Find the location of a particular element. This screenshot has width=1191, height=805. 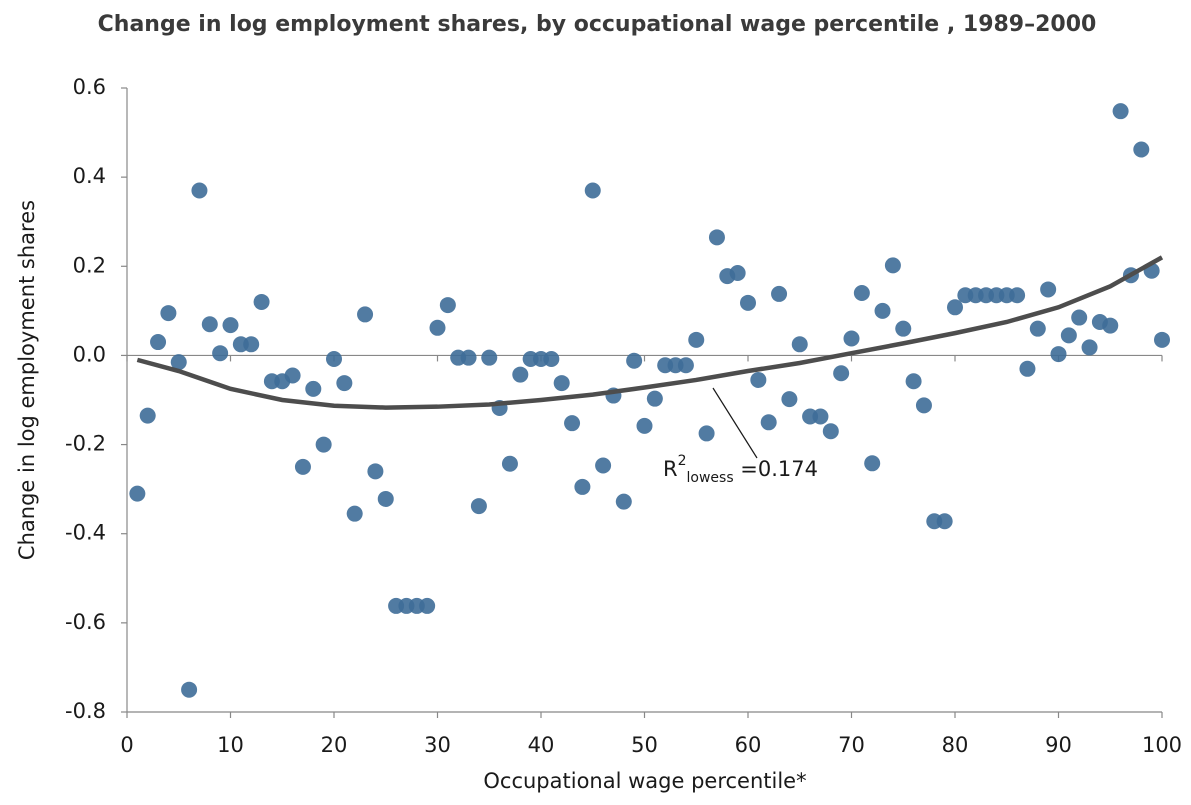

y-tick-label: 0.6 is located at coordinates (89, 87).